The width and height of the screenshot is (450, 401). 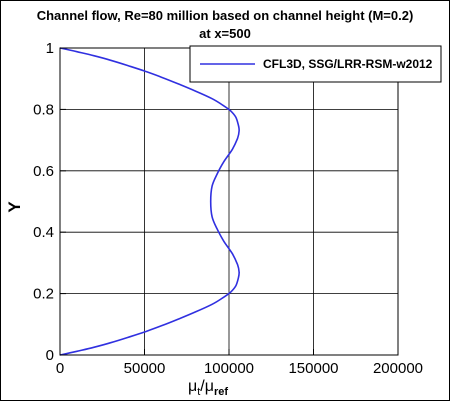 I want to click on x-axis-label: μt/μref, so click(x=208, y=388).